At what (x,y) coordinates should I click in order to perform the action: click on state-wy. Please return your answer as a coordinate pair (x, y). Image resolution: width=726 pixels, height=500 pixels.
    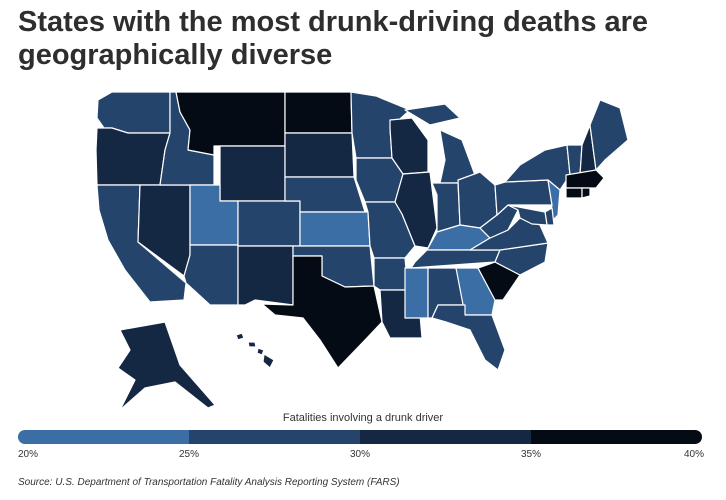
    Looking at the image, I should click on (252, 173).